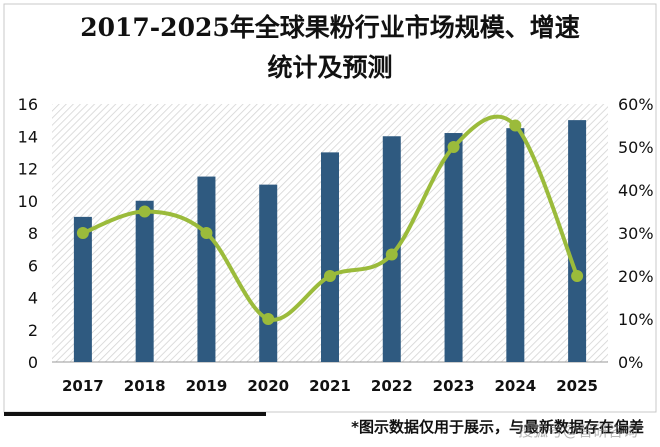 The width and height of the screenshot is (660, 447). I want to click on y-right-tick-label: 60%, so click(636, 104).